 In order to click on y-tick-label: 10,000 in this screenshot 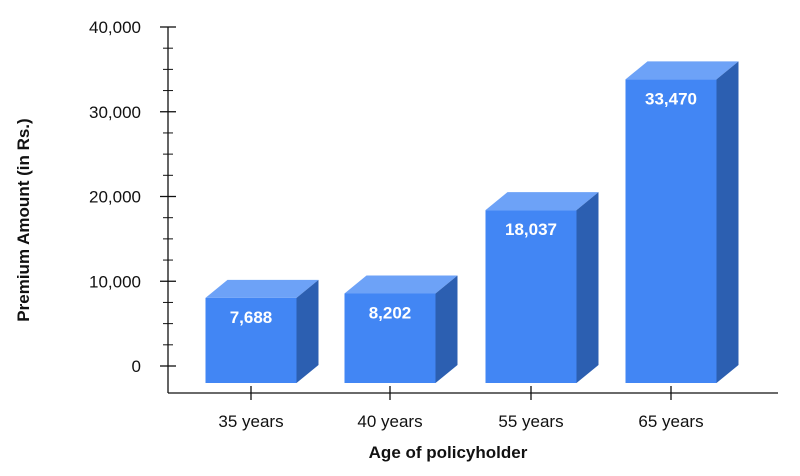, I will do `click(115, 281)`.